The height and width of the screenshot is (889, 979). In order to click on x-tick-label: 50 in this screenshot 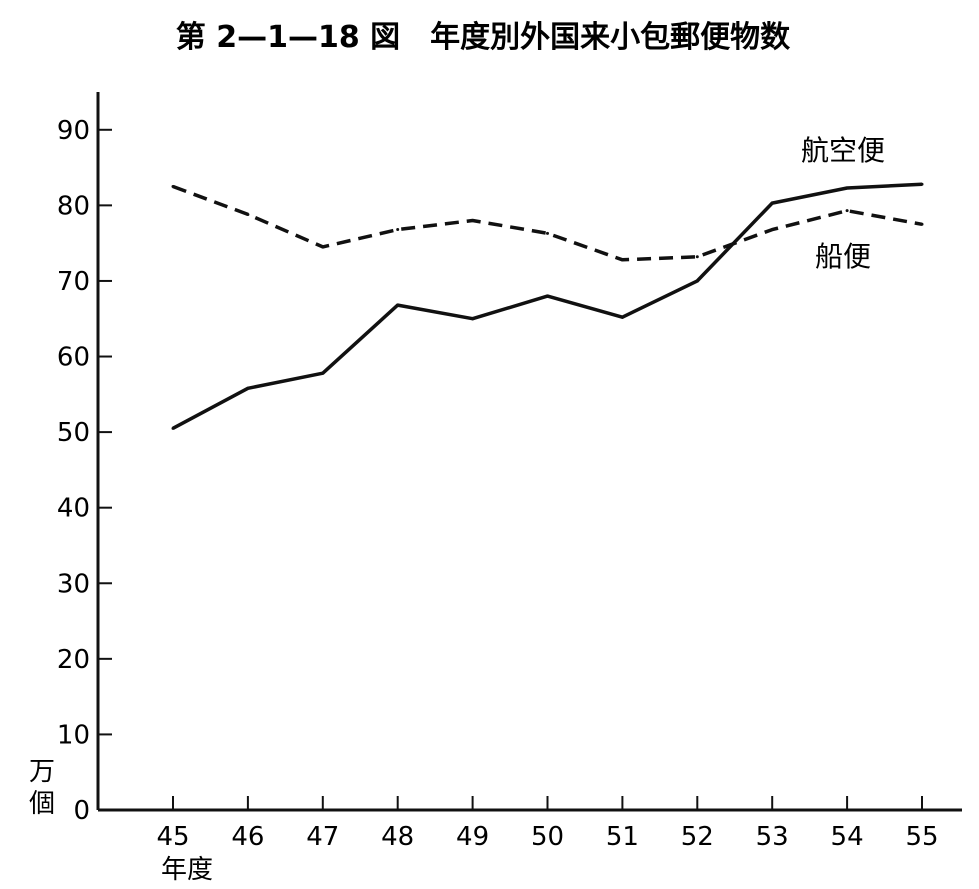, I will do `click(547, 837)`.